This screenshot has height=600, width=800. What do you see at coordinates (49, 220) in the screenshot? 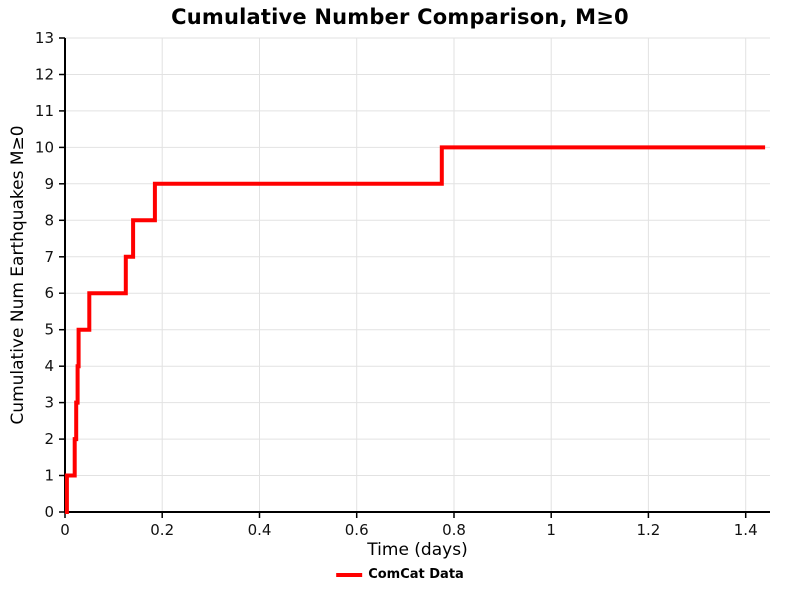
I see `svg-text: 8` at bounding box center [49, 220].